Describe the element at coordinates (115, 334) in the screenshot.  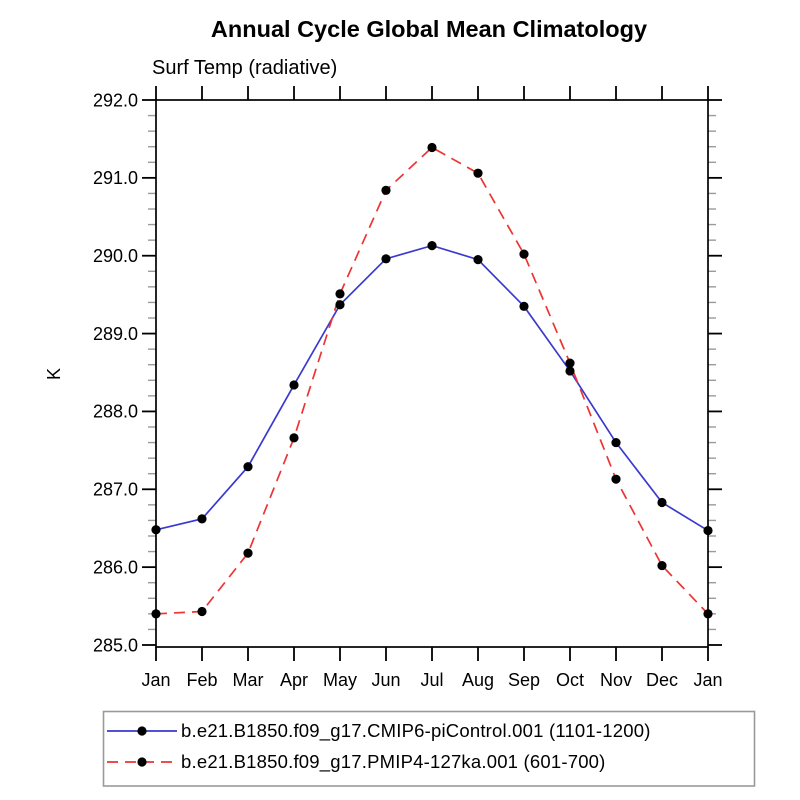
I see `y-tick-label: 289.0` at that location.